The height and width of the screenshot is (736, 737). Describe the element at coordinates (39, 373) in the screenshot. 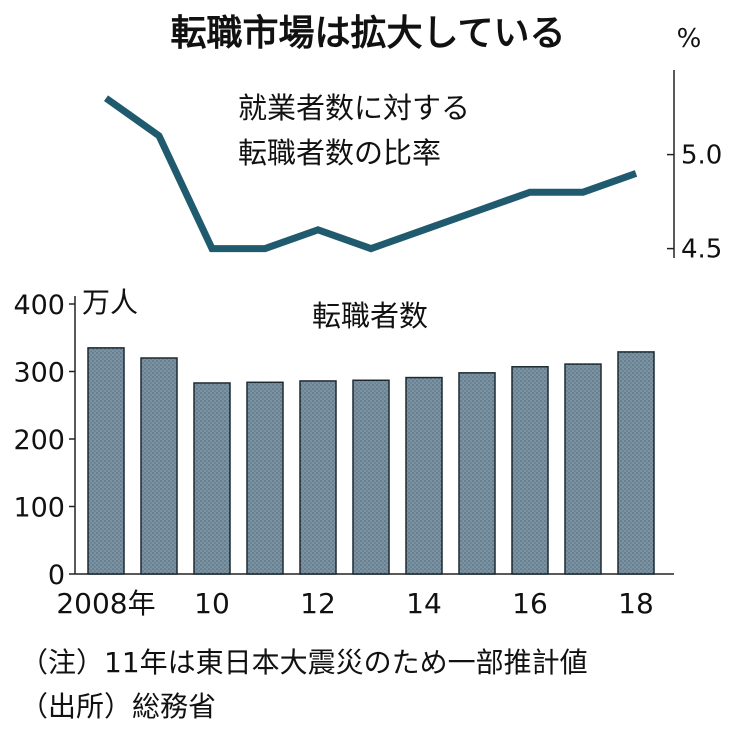

I see `bar-y-tick-label: 300` at that location.